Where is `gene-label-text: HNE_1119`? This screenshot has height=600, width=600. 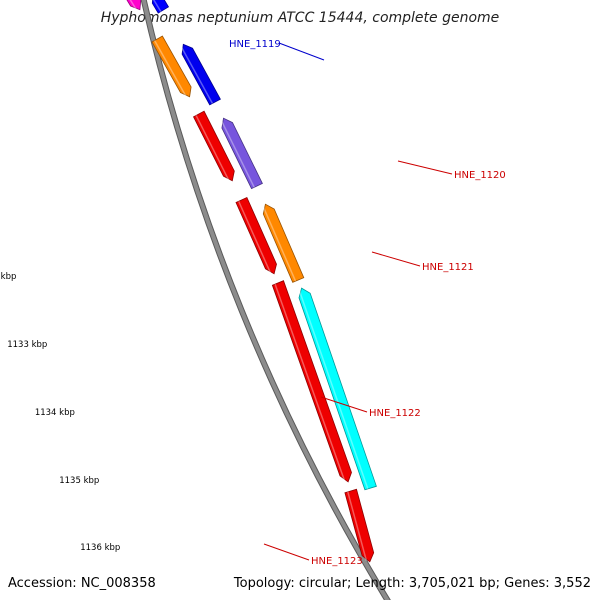
gene-label-text: HNE_1119 is located at coordinates (255, 44).